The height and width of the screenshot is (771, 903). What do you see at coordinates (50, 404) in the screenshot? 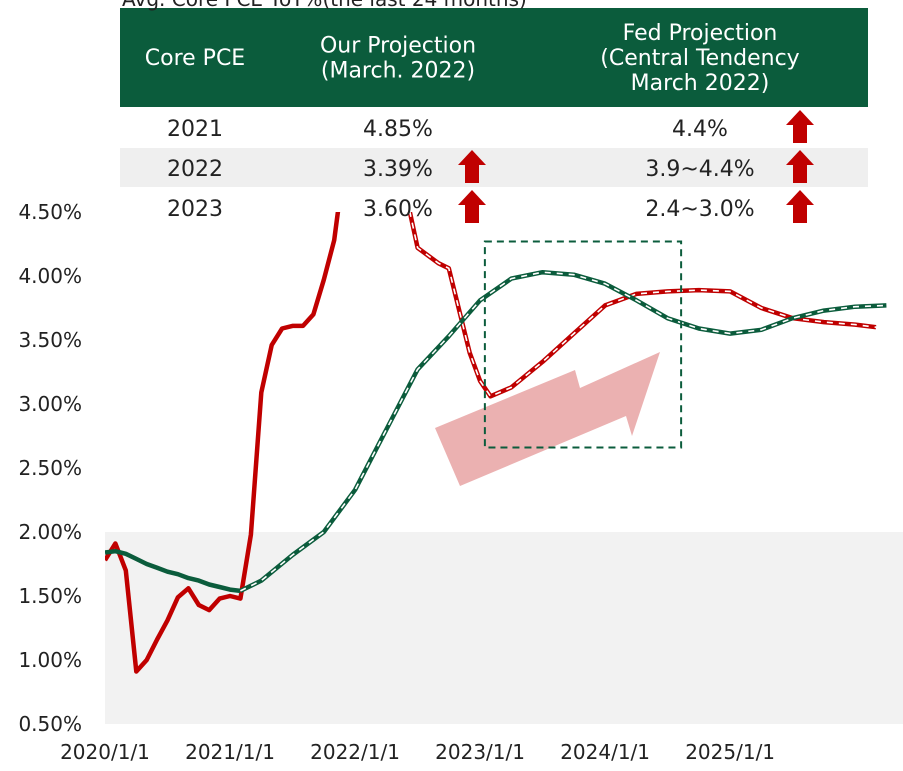
I see `y-tick-label: 3.00%` at bounding box center [50, 404].